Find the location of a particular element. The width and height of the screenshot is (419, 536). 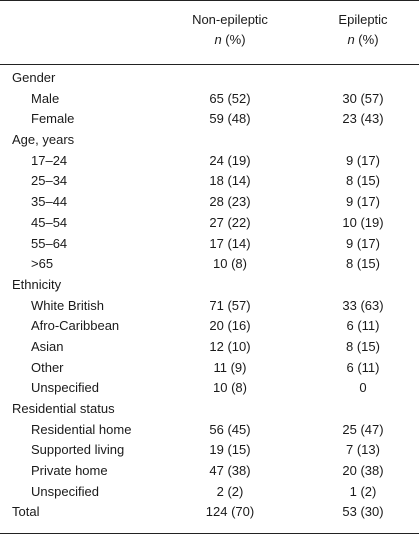

table-row: Unspecified 10 (8) 0 is located at coordinates (209, 388).